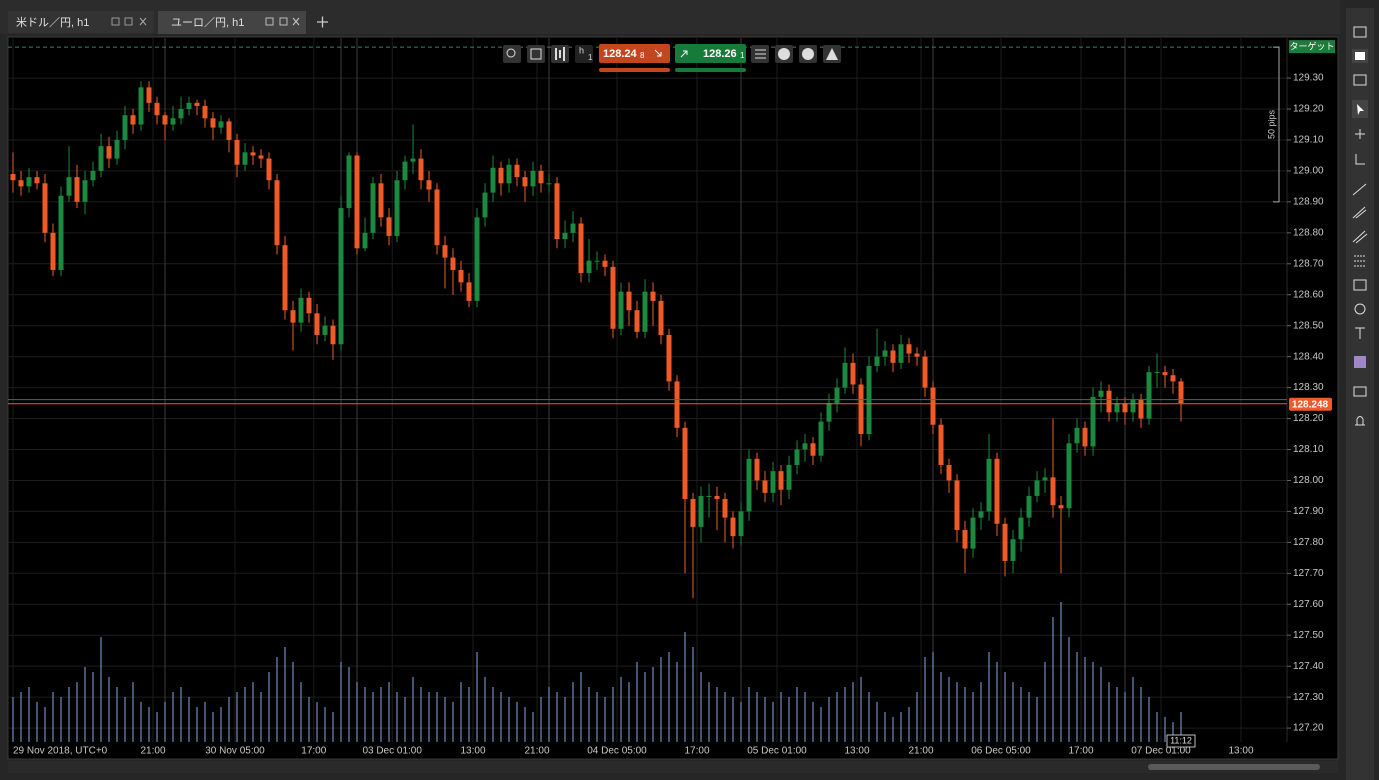 The width and height of the screenshot is (1379, 780). I want to click on bid-tag-label: 128.248, so click(1310, 404).